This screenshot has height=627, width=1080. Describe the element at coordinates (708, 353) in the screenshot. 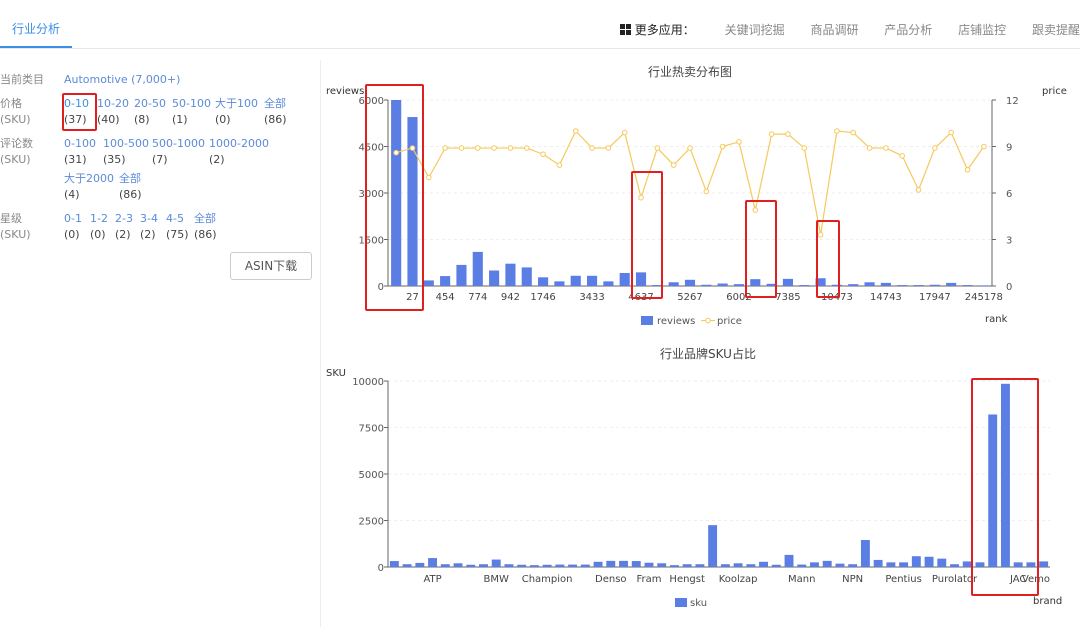

I see `chart-title: 行业品牌SKU占比` at that location.